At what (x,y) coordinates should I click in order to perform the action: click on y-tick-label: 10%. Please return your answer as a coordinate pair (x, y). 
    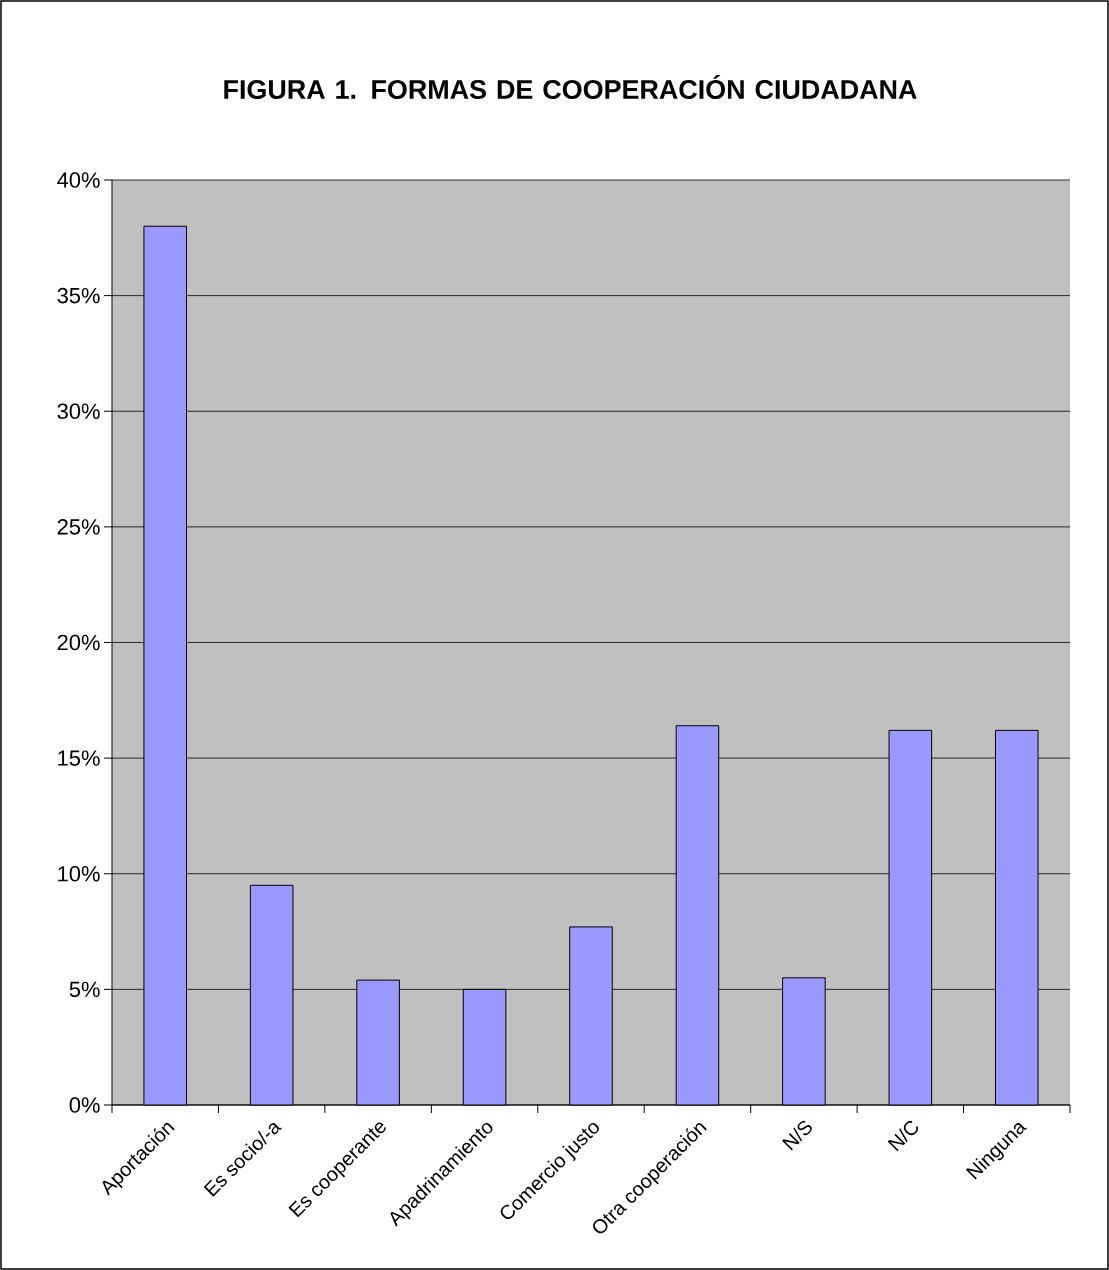
    Looking at the image, I should click on (79, 873).